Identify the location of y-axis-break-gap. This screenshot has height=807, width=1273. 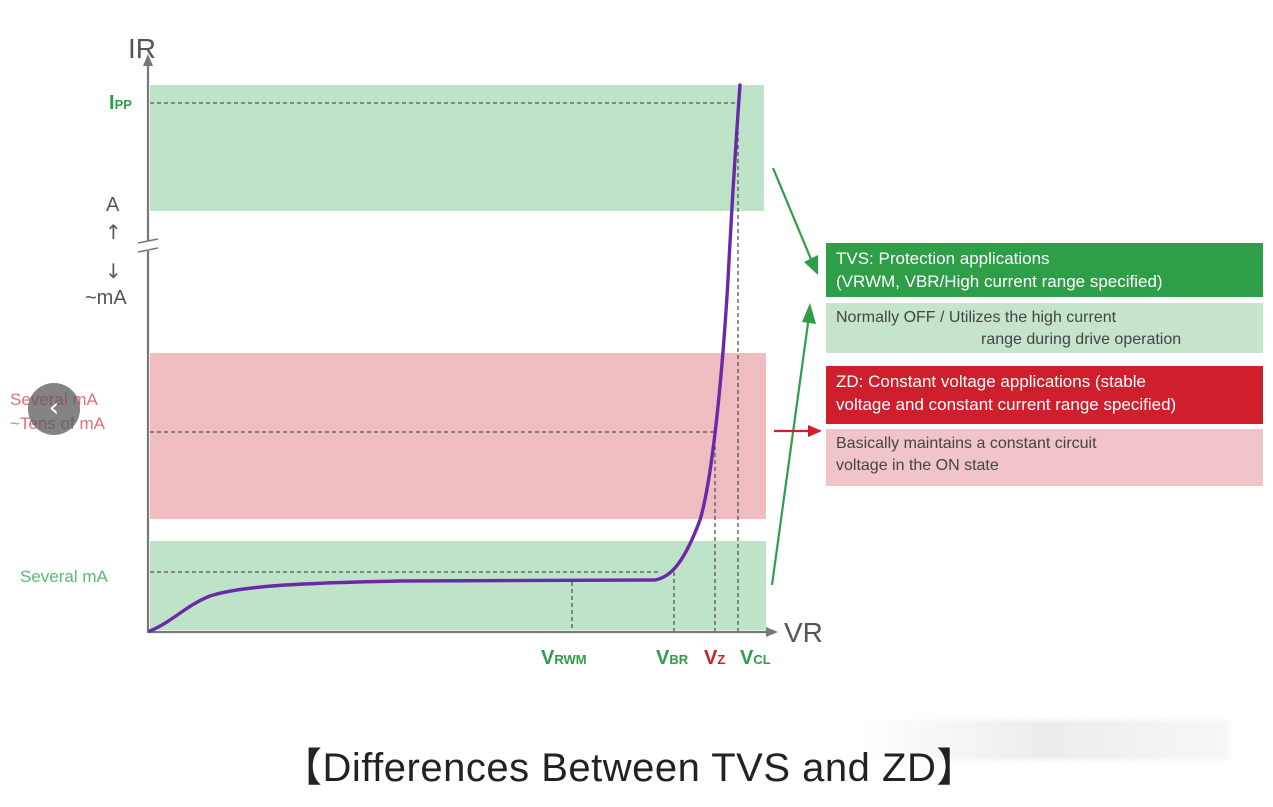
(148, 246).